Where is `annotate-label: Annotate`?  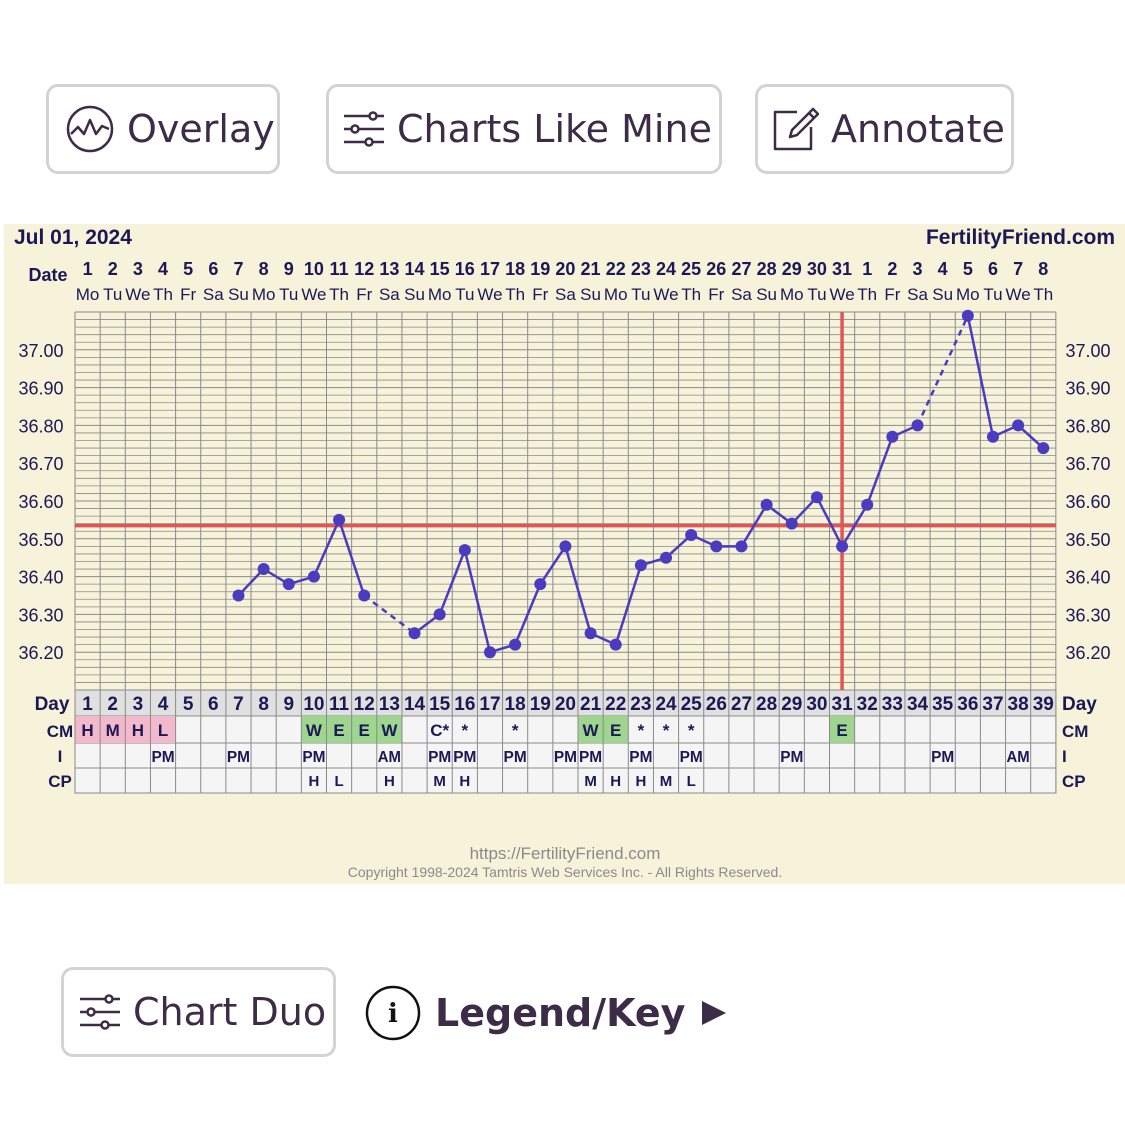
annotate-label: Annotate is located at coordinates (918, 129).